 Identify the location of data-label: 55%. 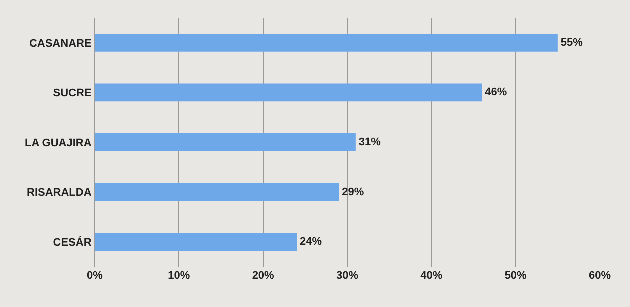
(572, 42).